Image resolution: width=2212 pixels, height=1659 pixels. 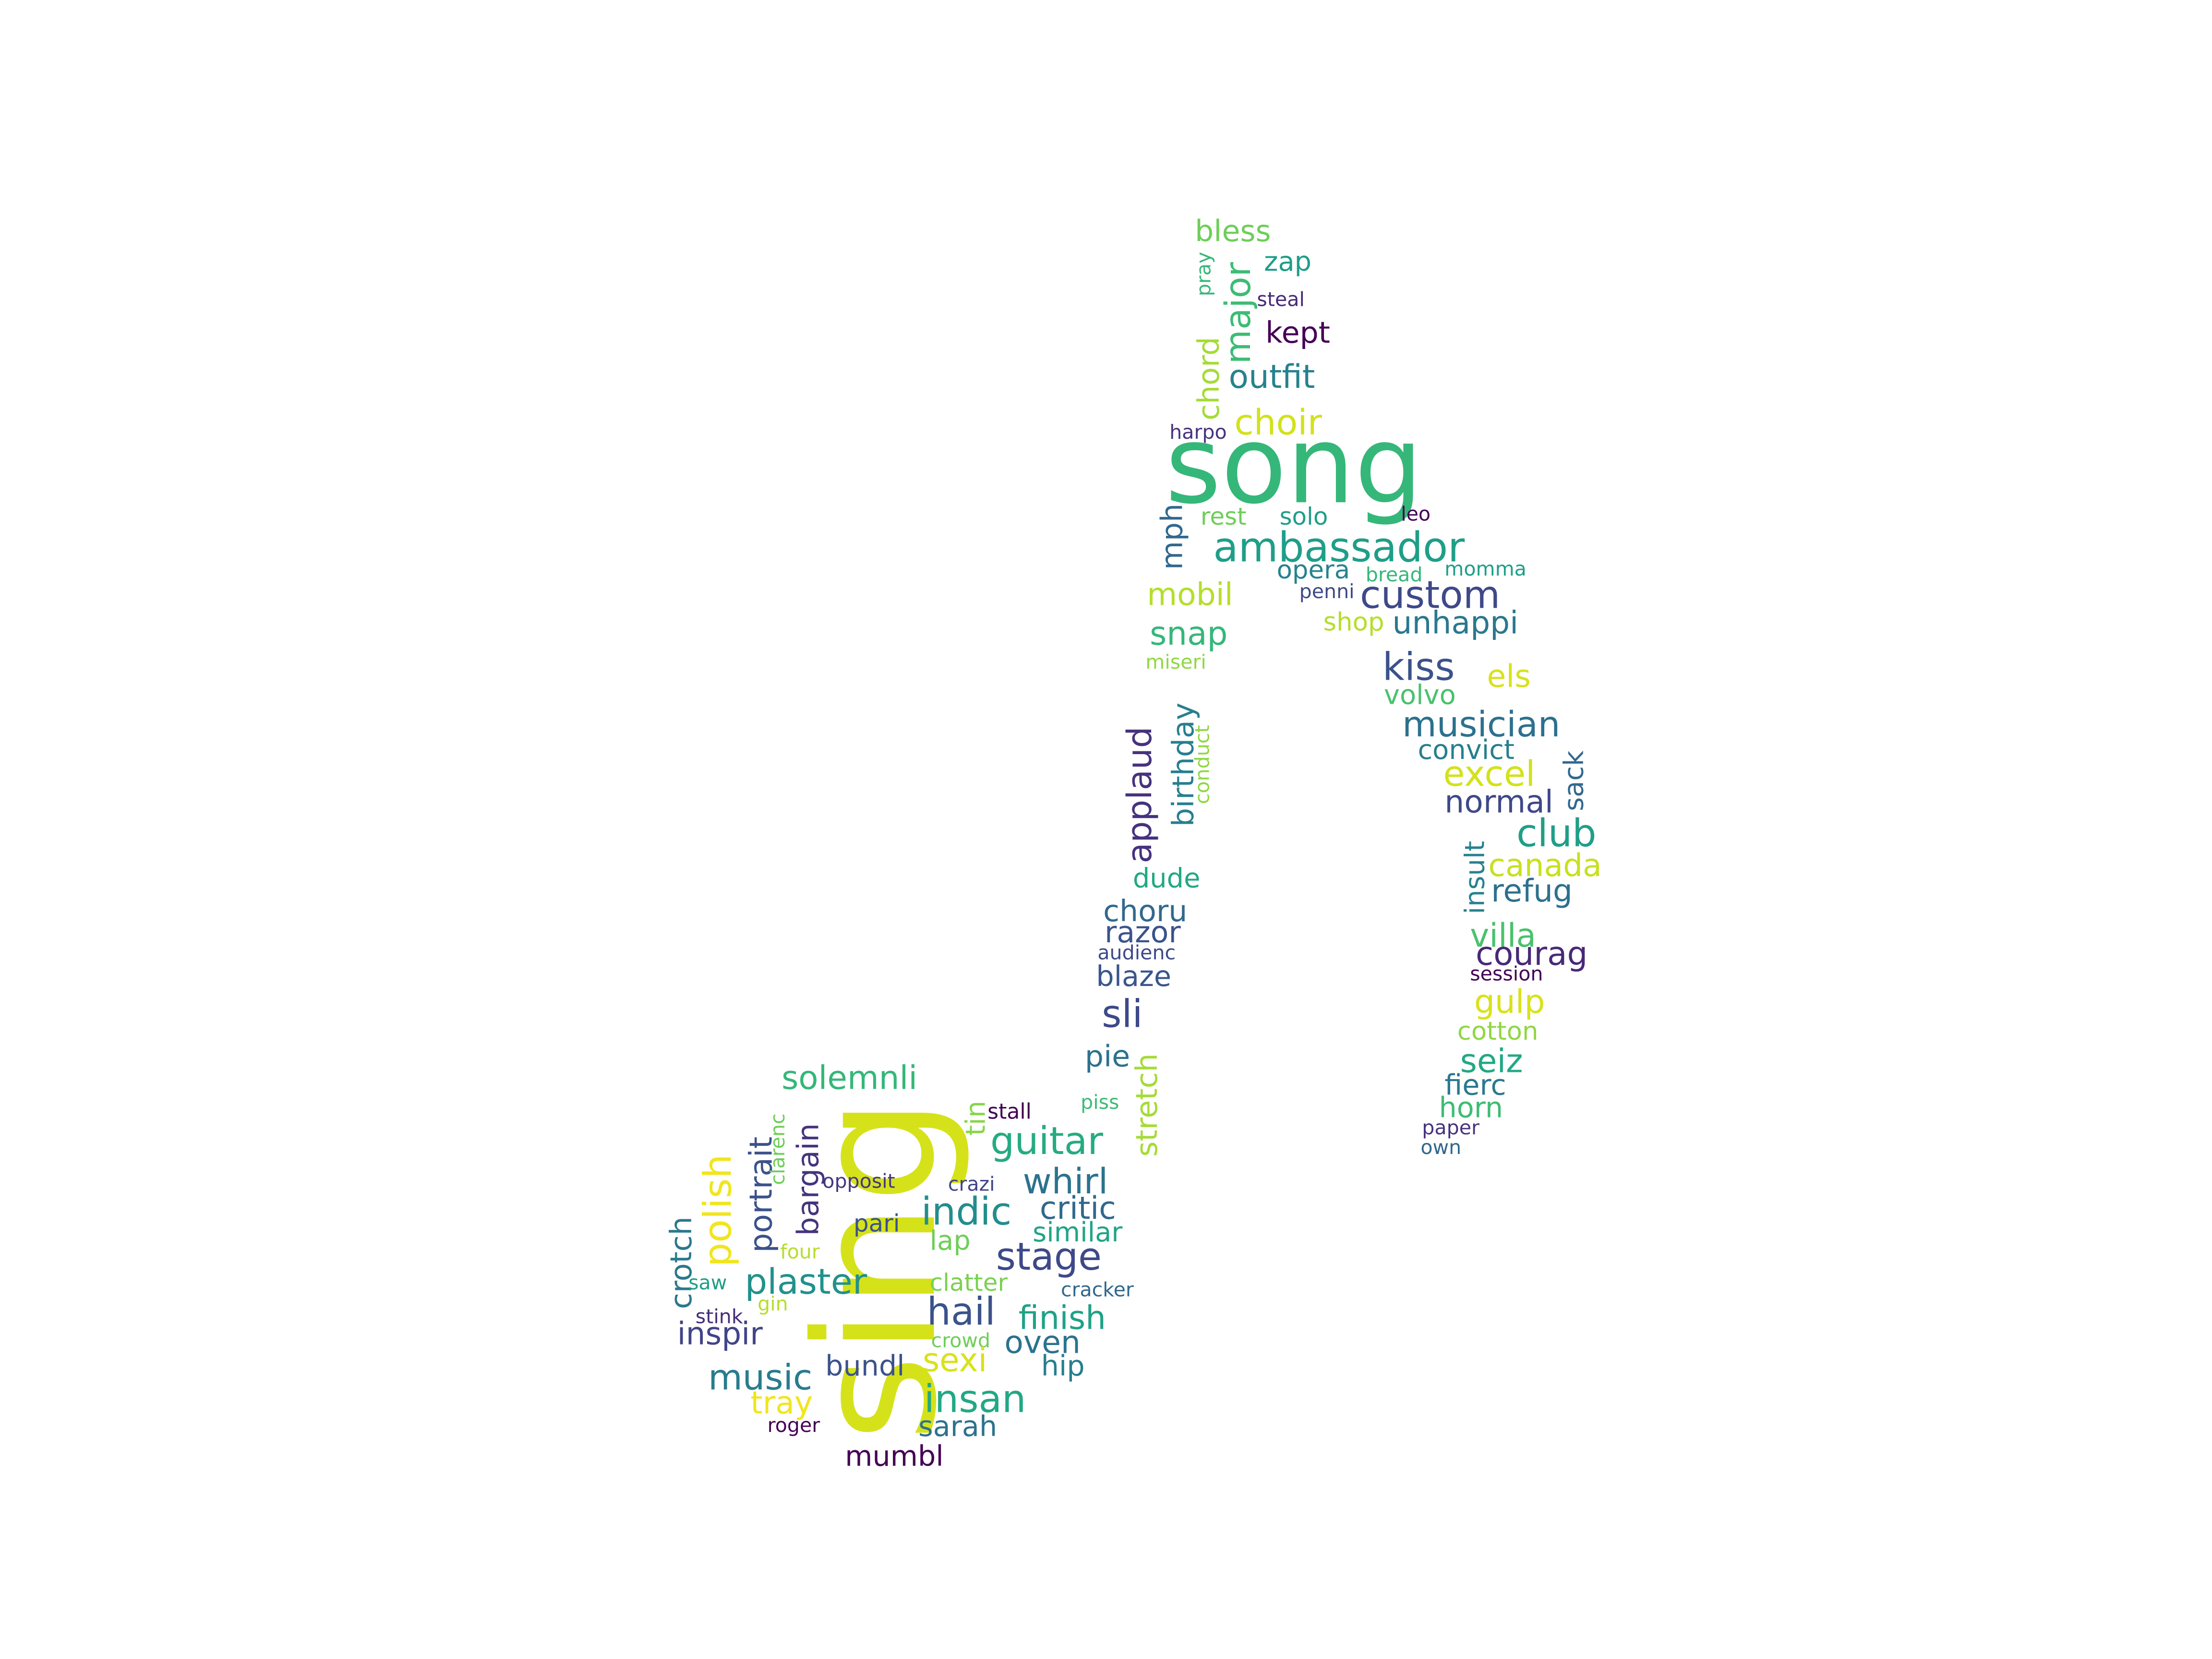 What do you see at coordinates (950, 1241) in the screenshot?
I see `word-lap: lap` at bounding box center [950, 1241].